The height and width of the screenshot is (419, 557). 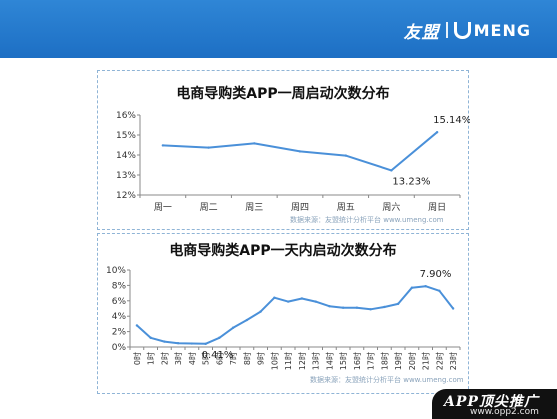 What do you see at coordinates (384, 361) in the screenshot?
I see `x-tick-label: 18时` at bounding box center [384, 361].